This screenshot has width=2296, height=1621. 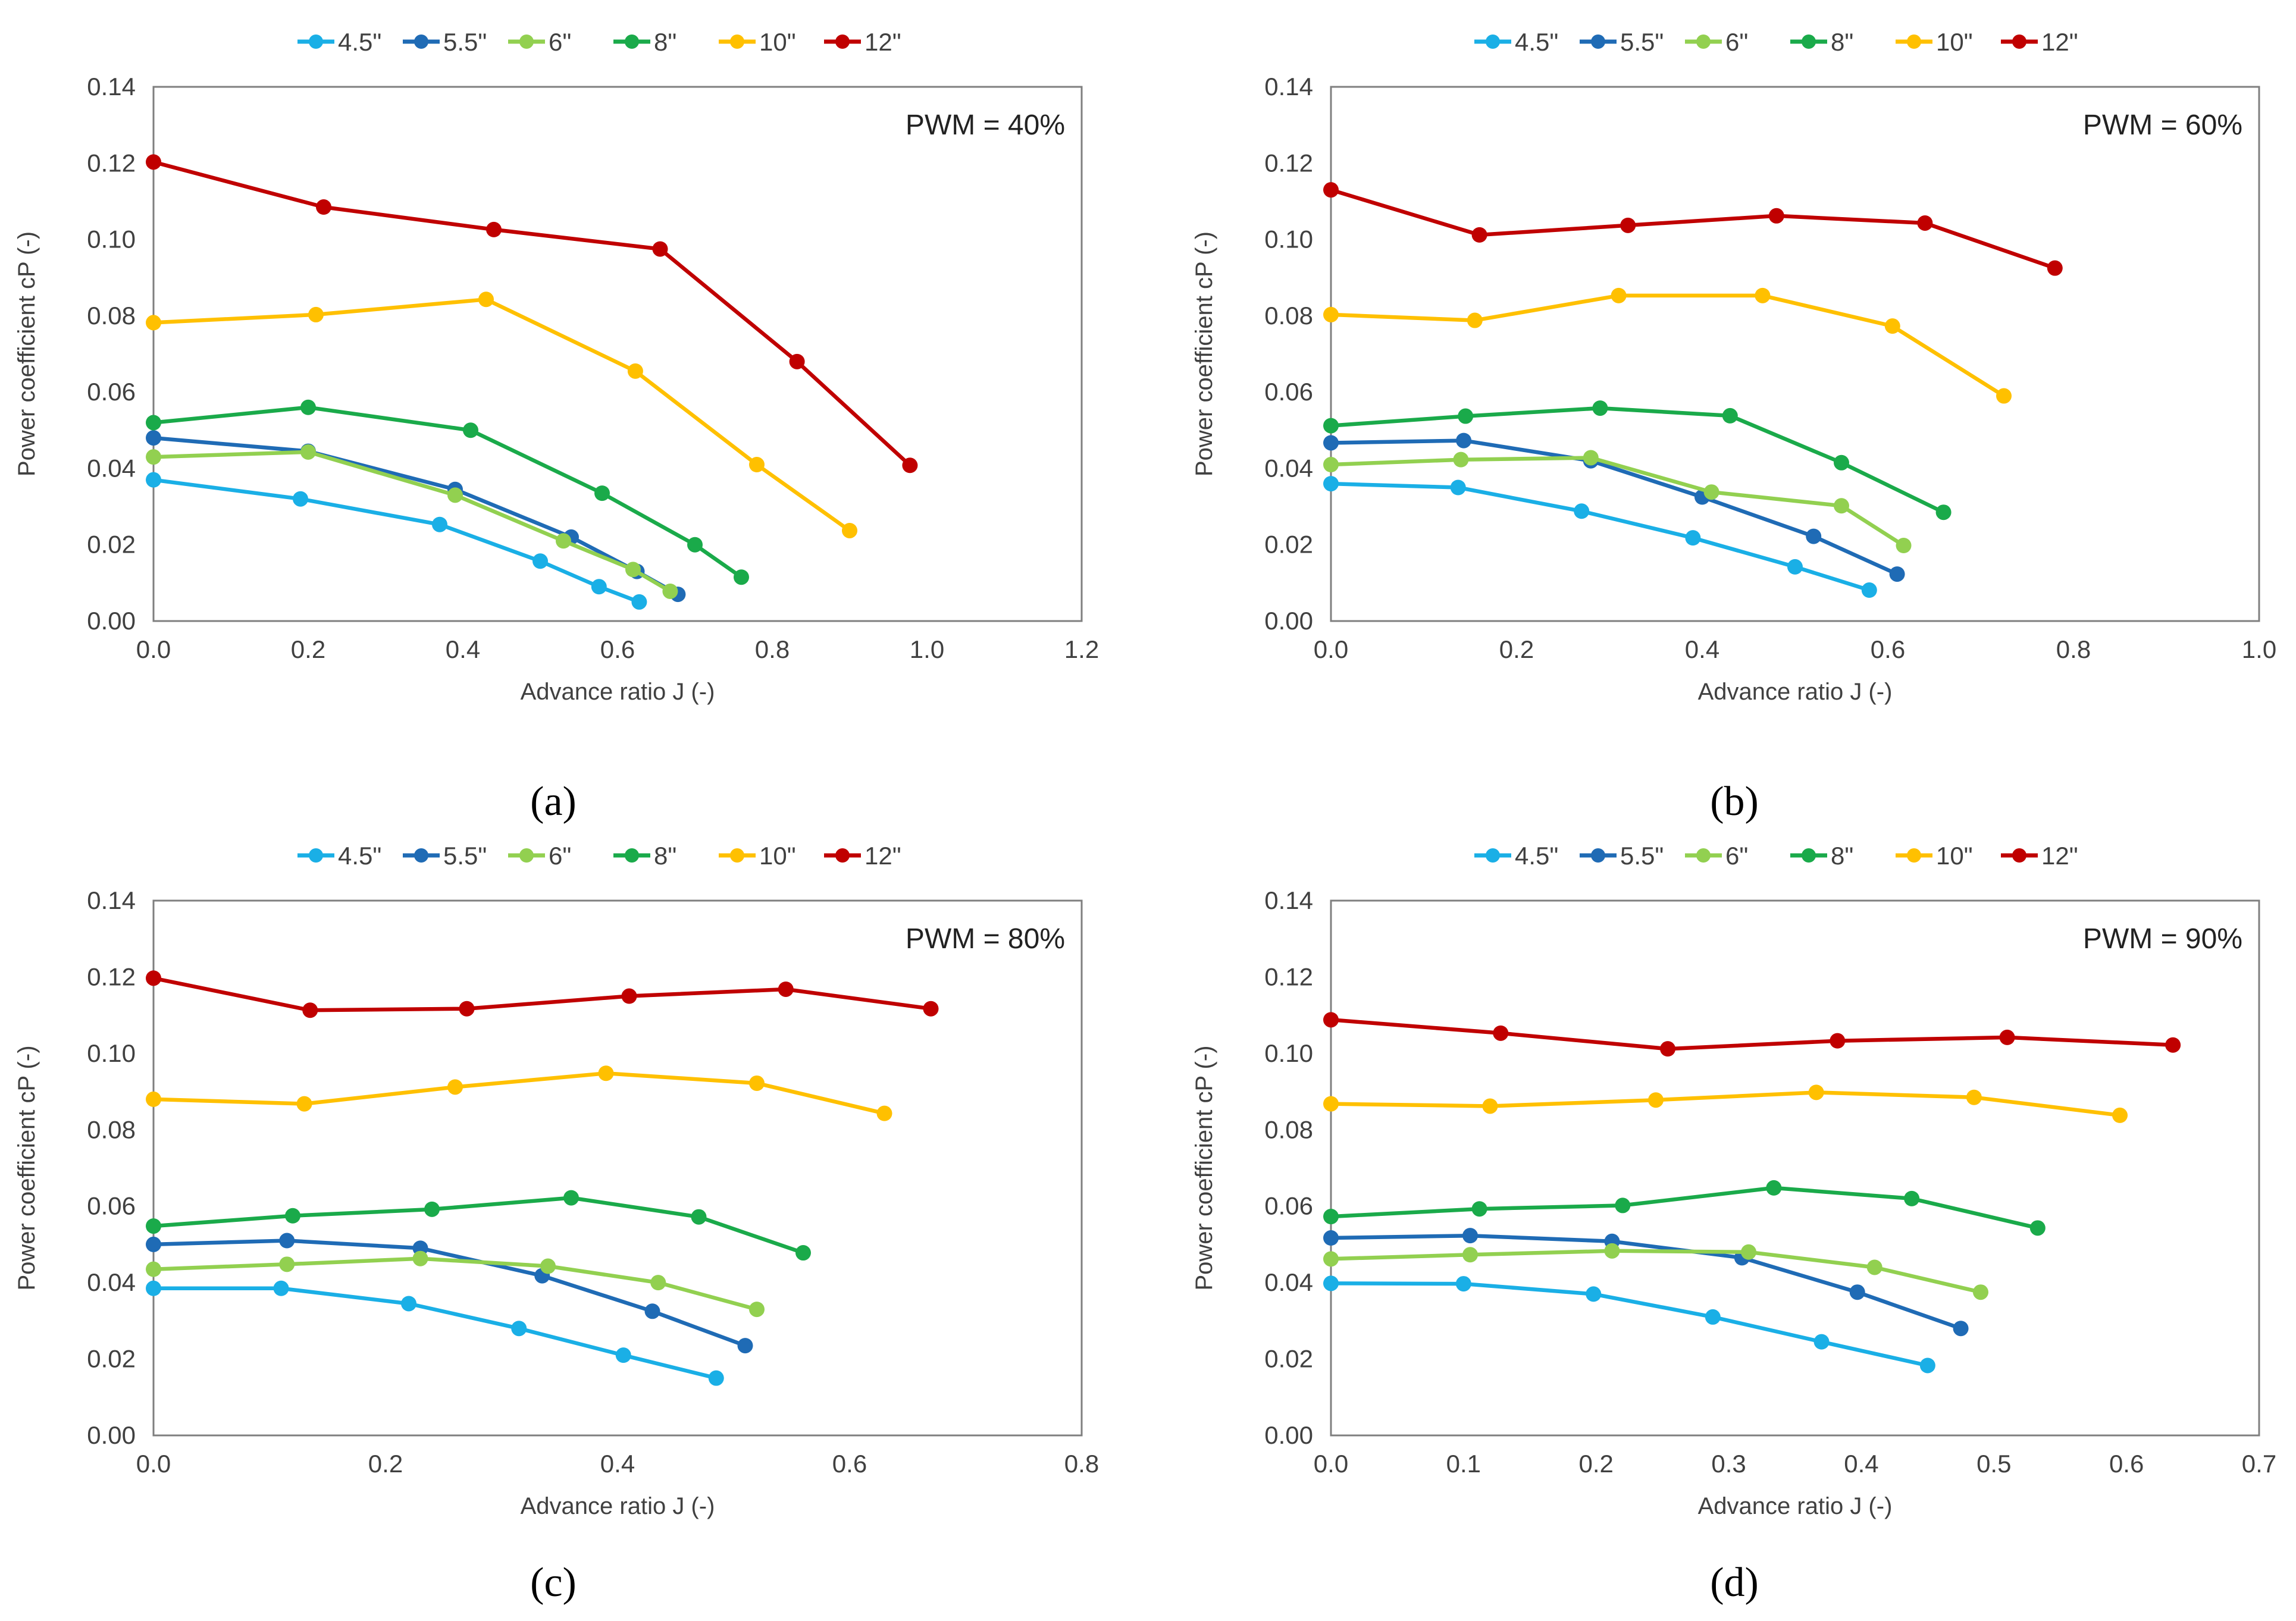 What do you see at coordinates (1204, 353) in the screenshot?
I see `y-axis-title: Power coefficient cP (-)` at bounding box center [1204, 353].